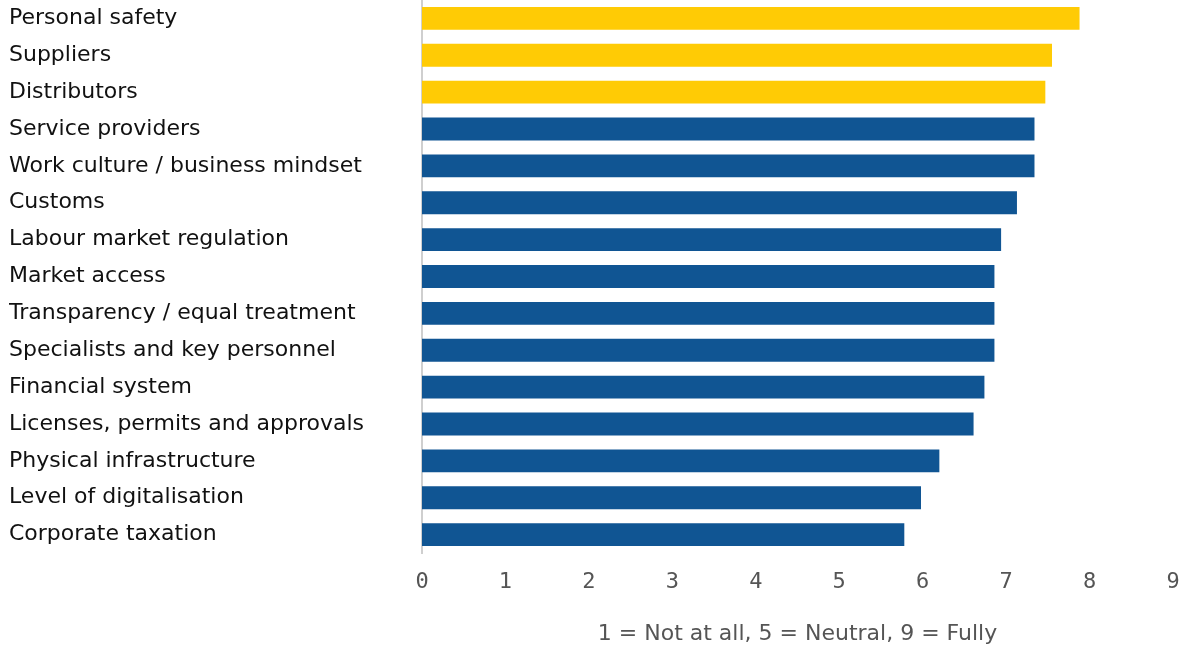 Image resolution: width=1186 pixels, height=651 pixels. Describe the element at coordinates (87, 275) in the screenshot. I see `y-tick-label: Market access` at that location.